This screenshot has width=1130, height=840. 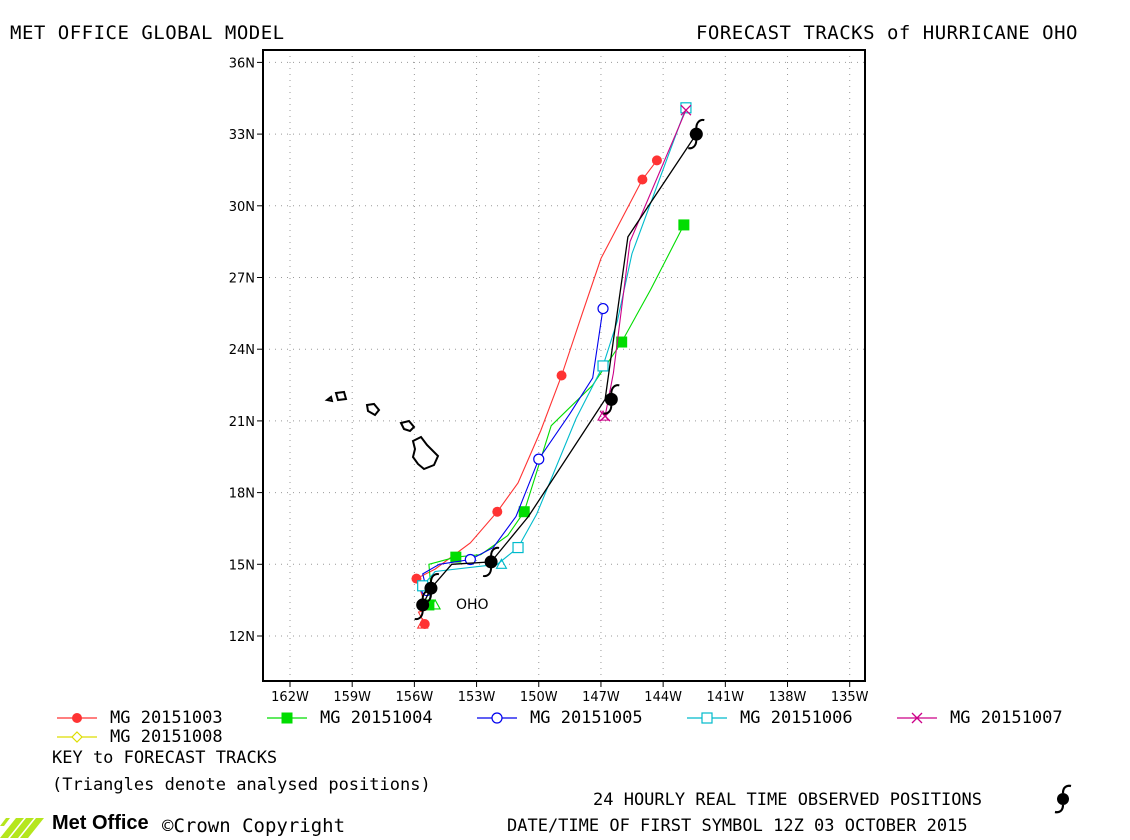 I want to click on lon-tick-label: 147W, so click(x=601, y=697).